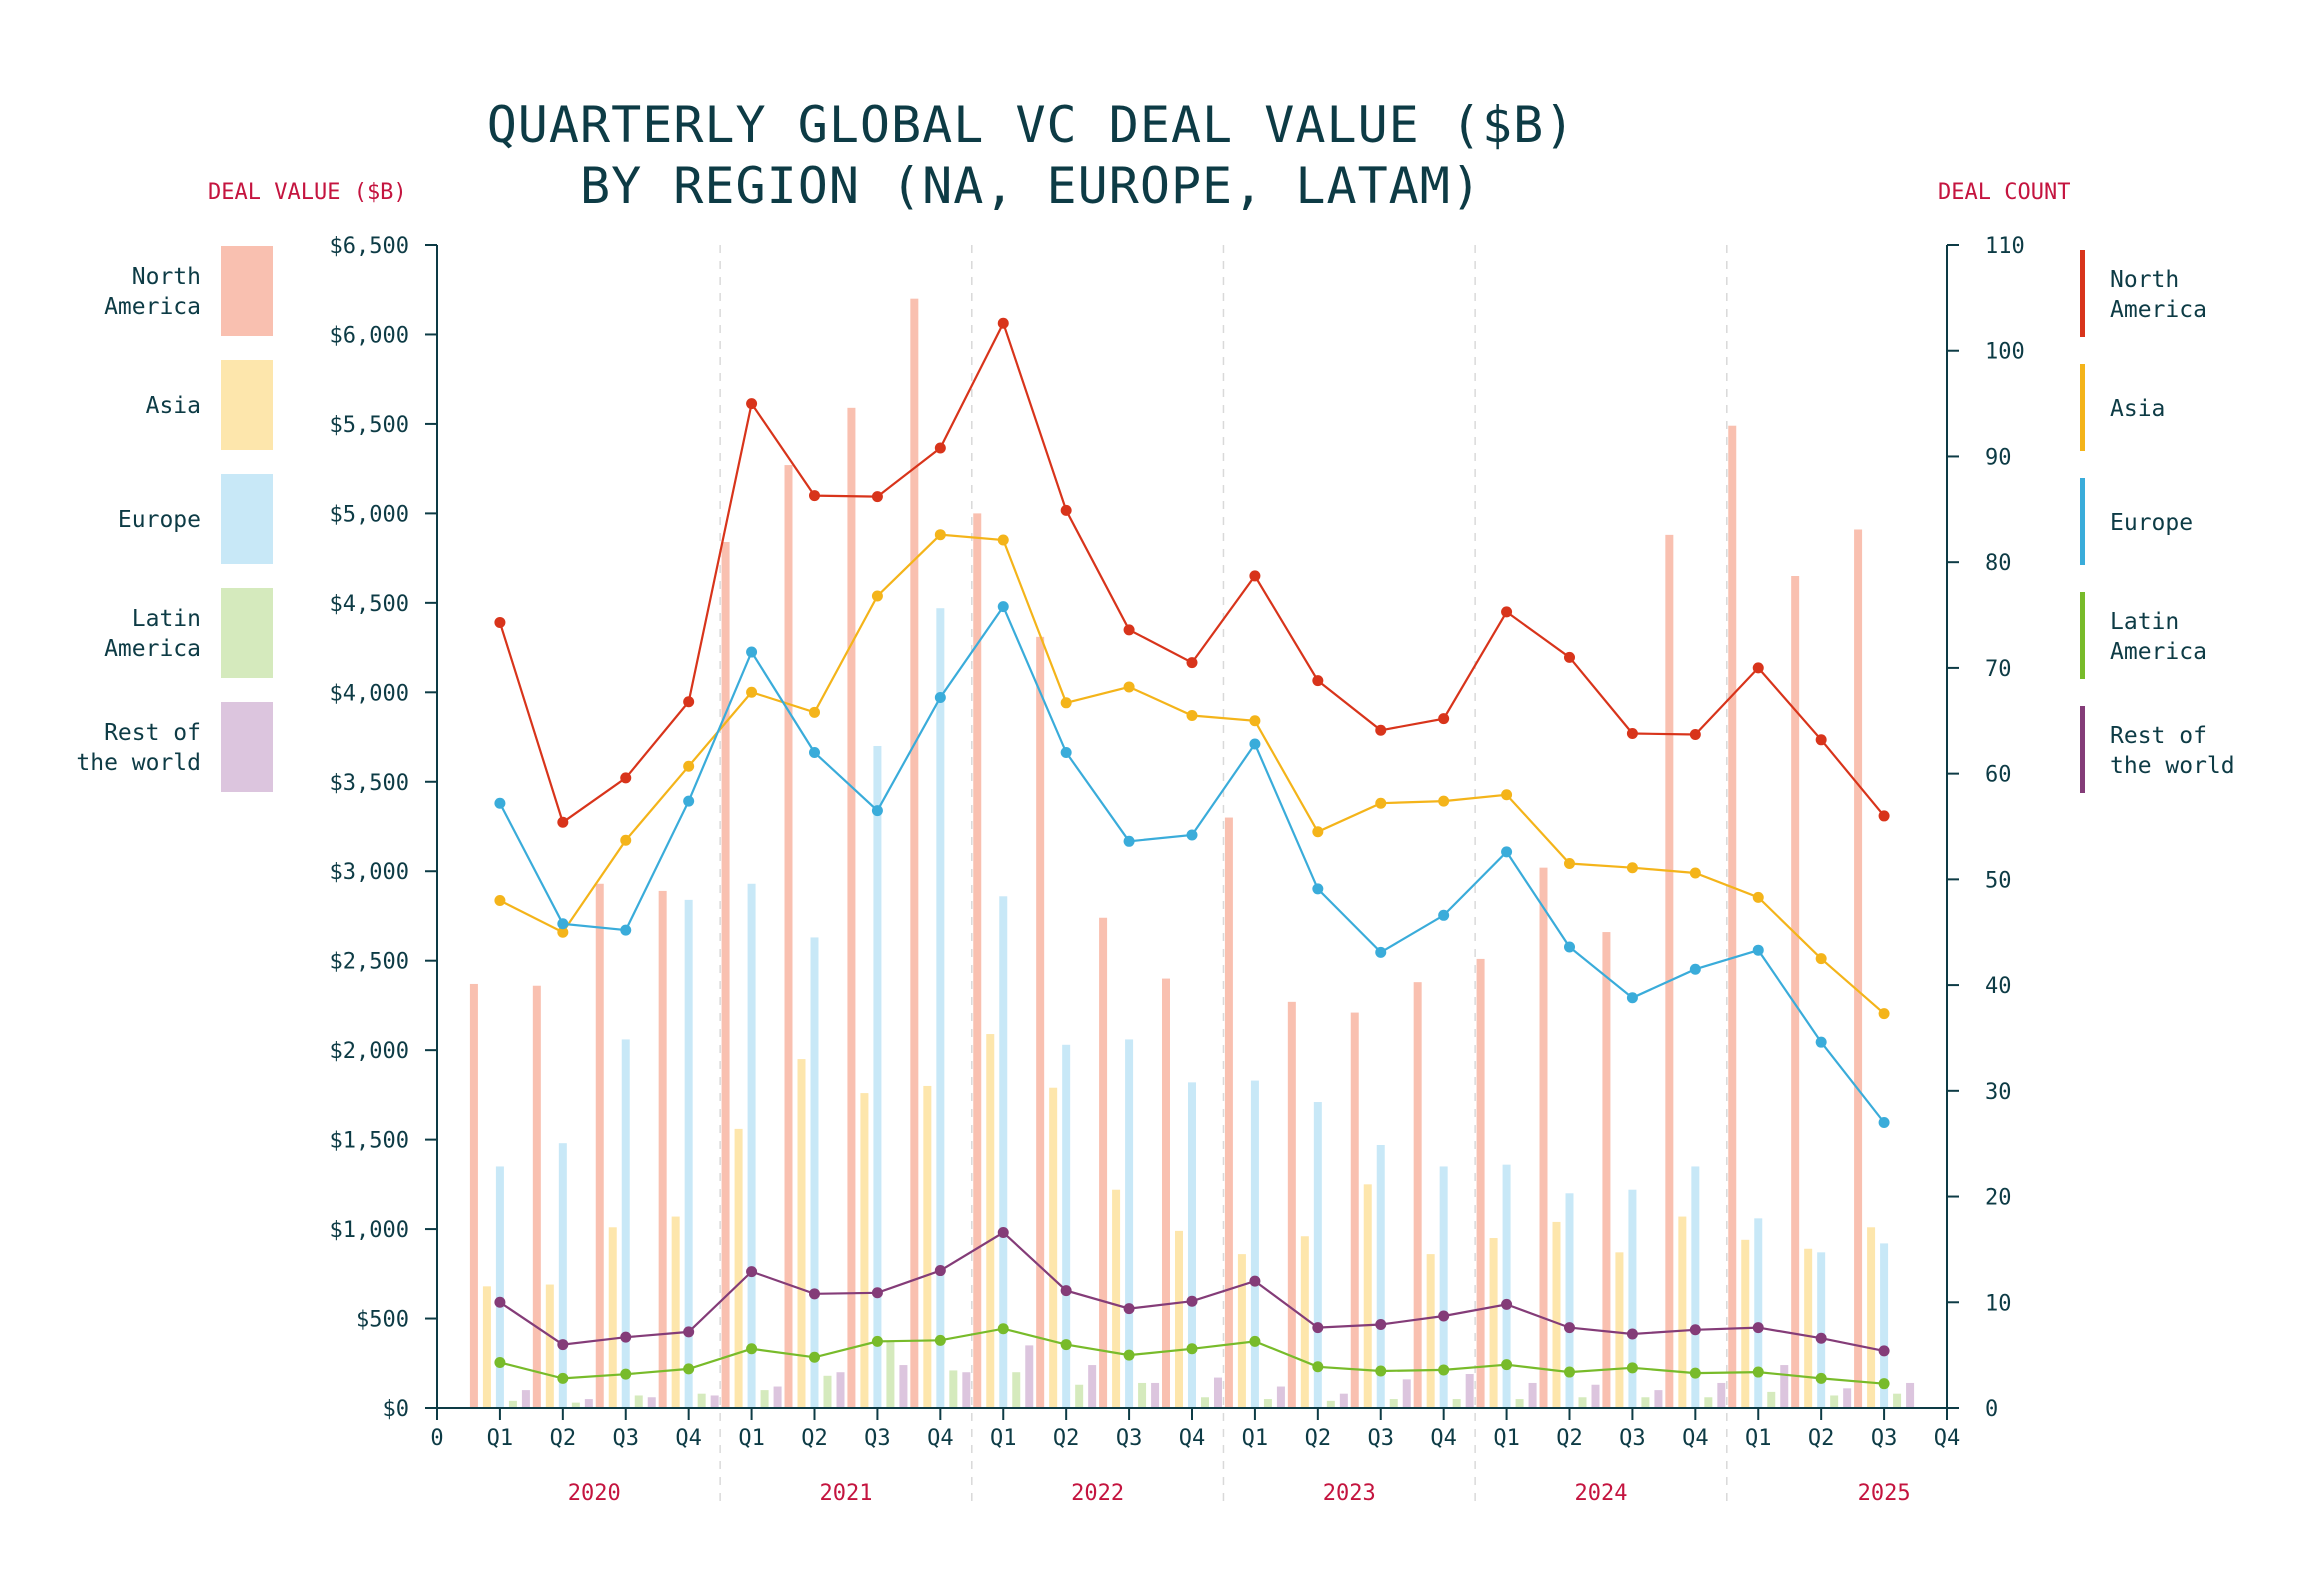  I want to click on x-tick-label: Q4, so click(1947, 1438).